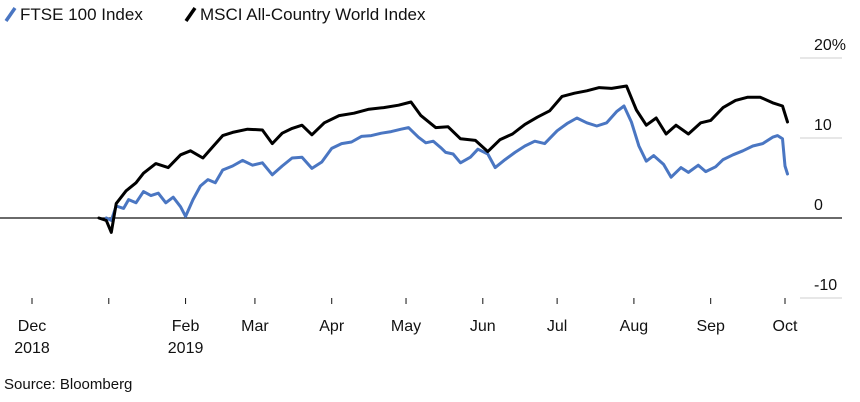  I want to click on y-axis-tick-labels: 20% 10 0 -10, so click(830, 165).